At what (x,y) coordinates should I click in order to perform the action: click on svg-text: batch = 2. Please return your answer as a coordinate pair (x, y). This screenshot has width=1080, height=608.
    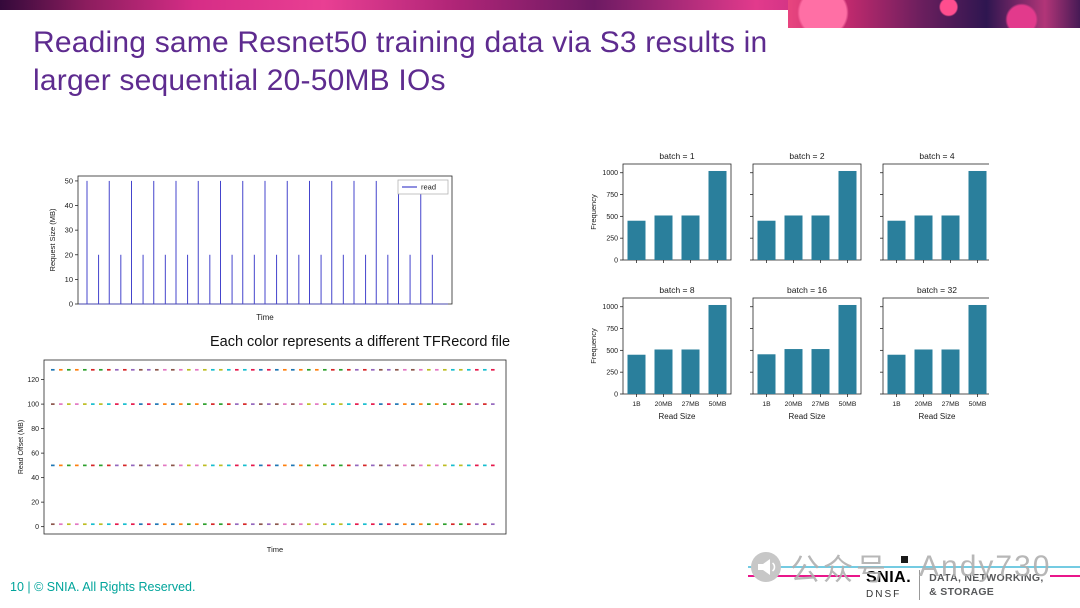
    Looking at the image, I should click on (806, 156).